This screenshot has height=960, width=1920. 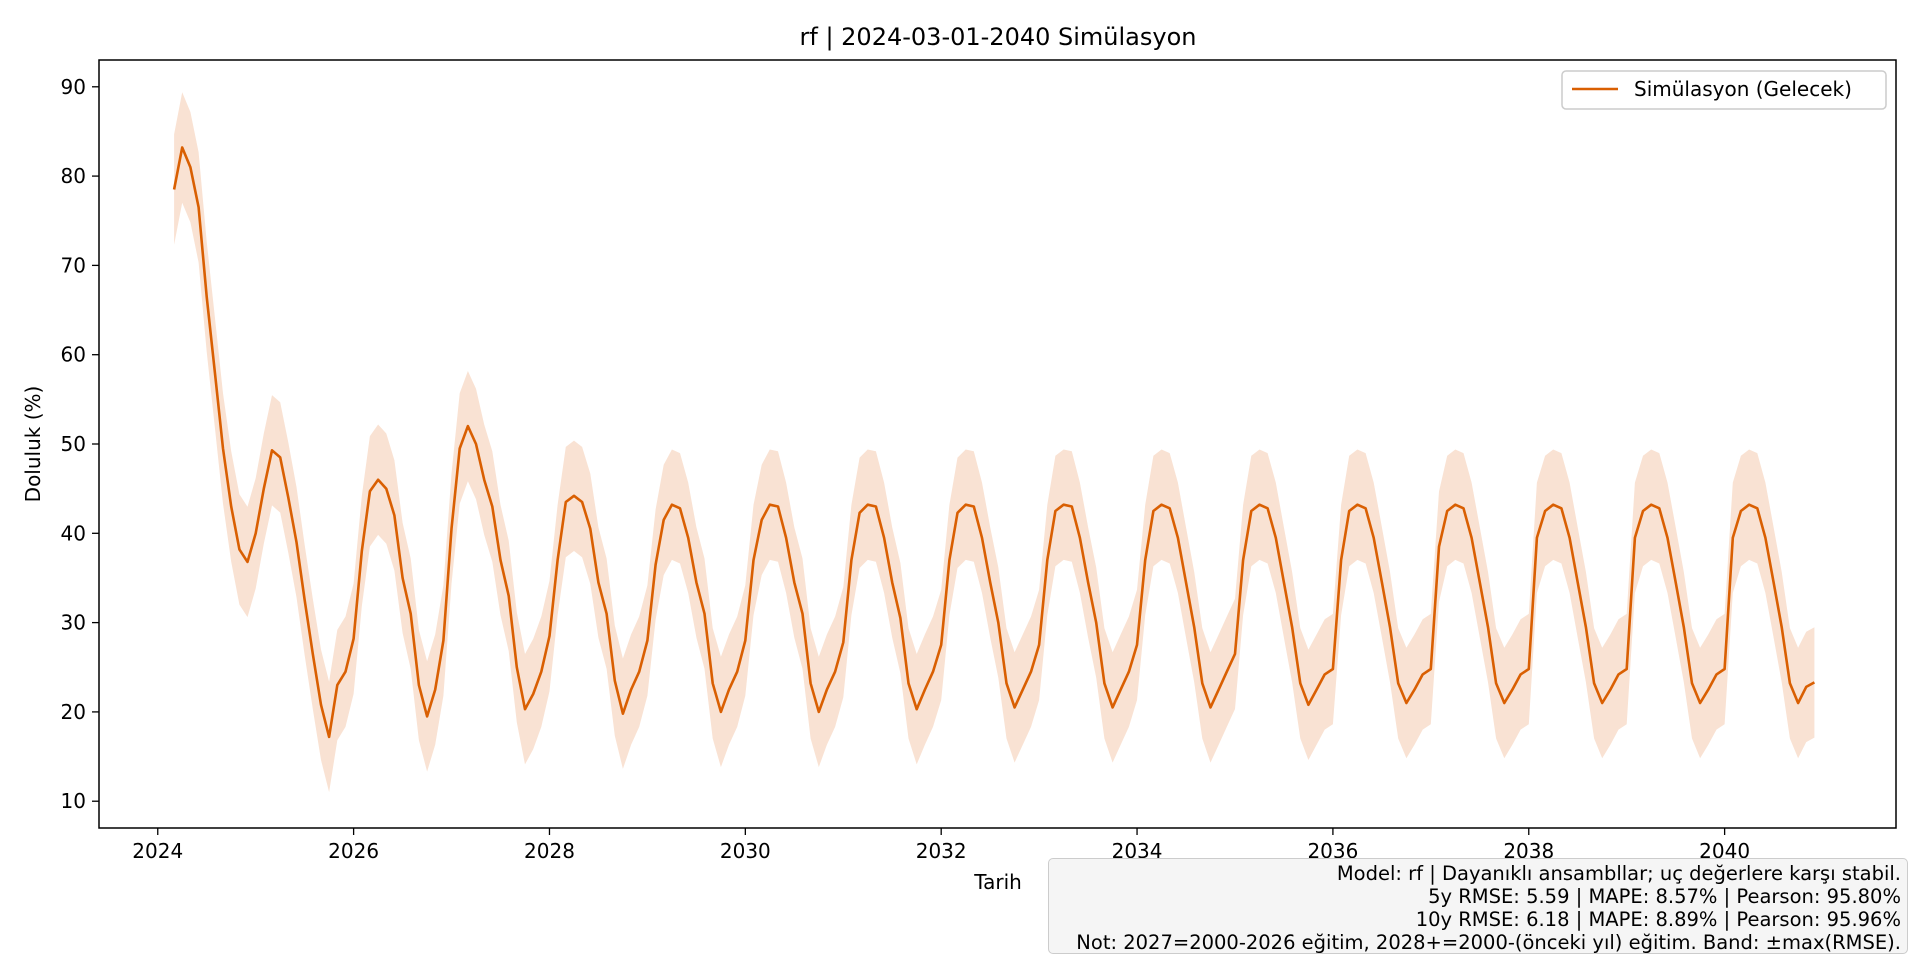 I want to click on y-tick-label: 10, so click(x=73, y=801).